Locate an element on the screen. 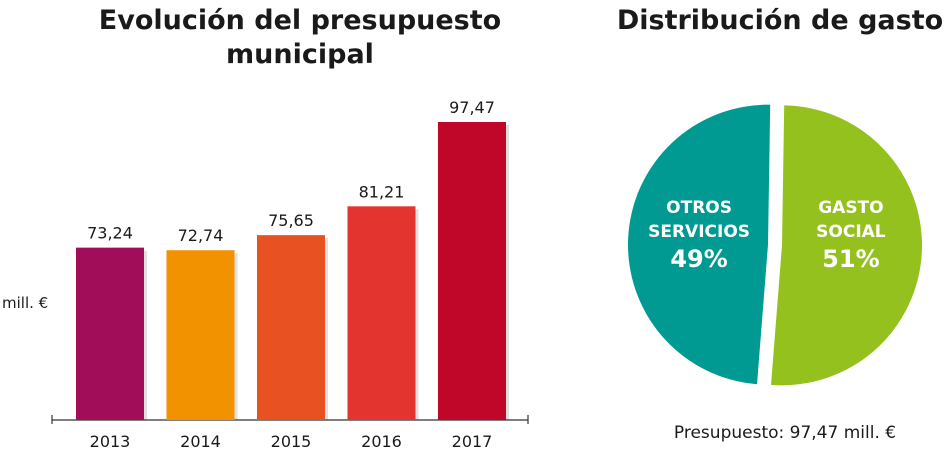 The height and width of the screenshot is (455, 950). bar-2017 is located at coordinates (472, 271).